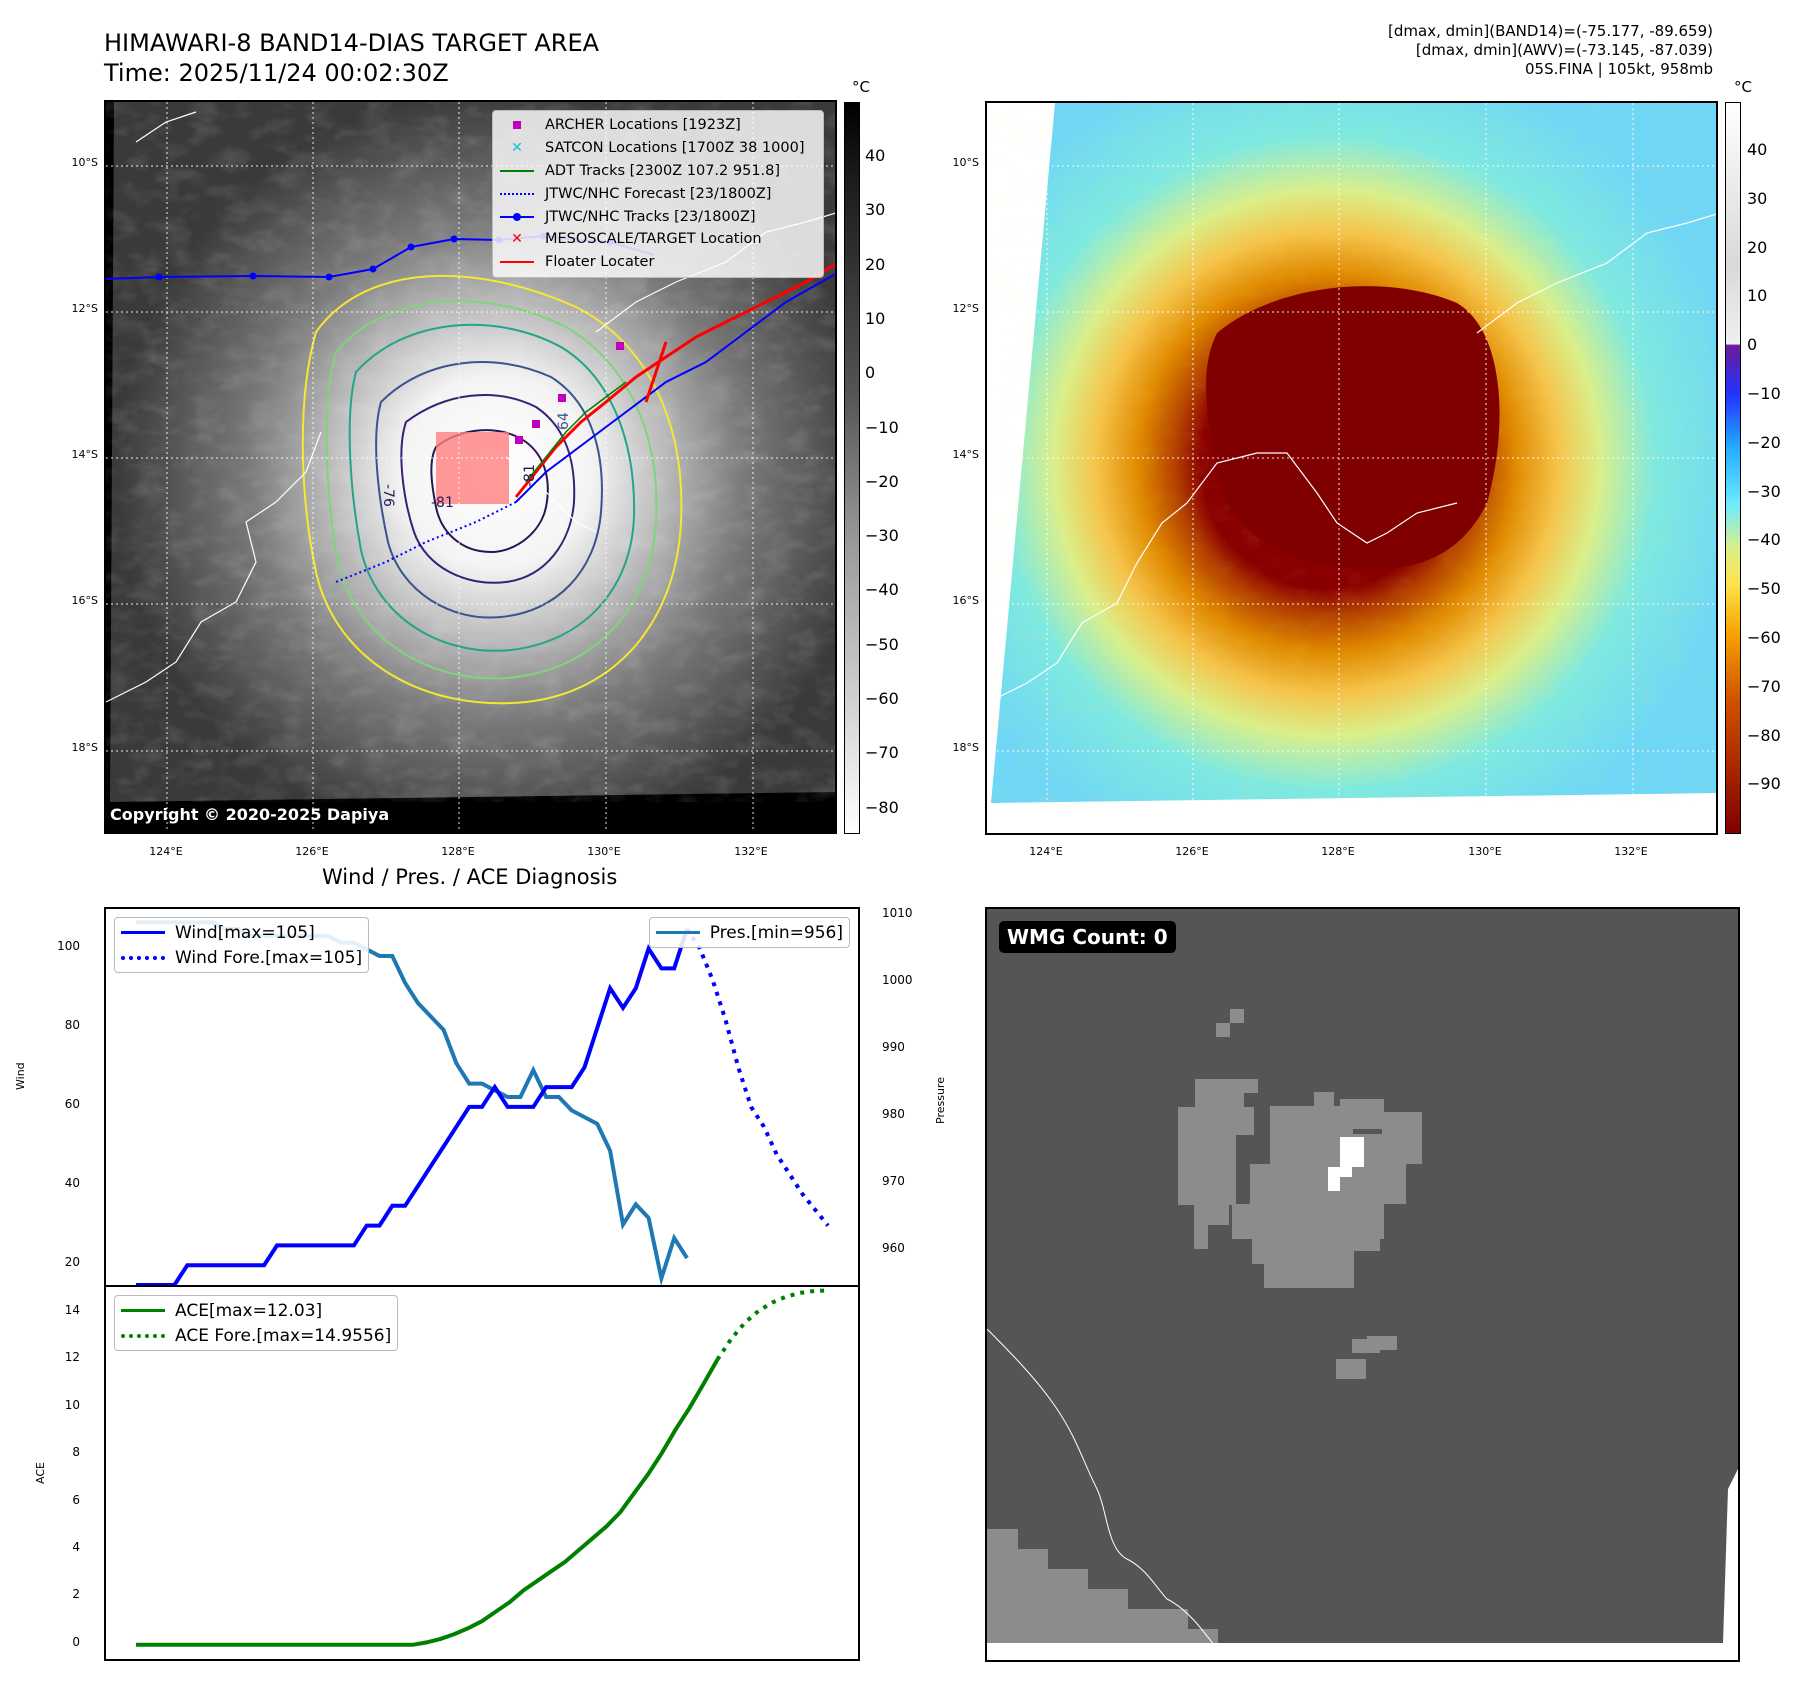  I want to click on lon-label: 128°E, so click(1338, 851).